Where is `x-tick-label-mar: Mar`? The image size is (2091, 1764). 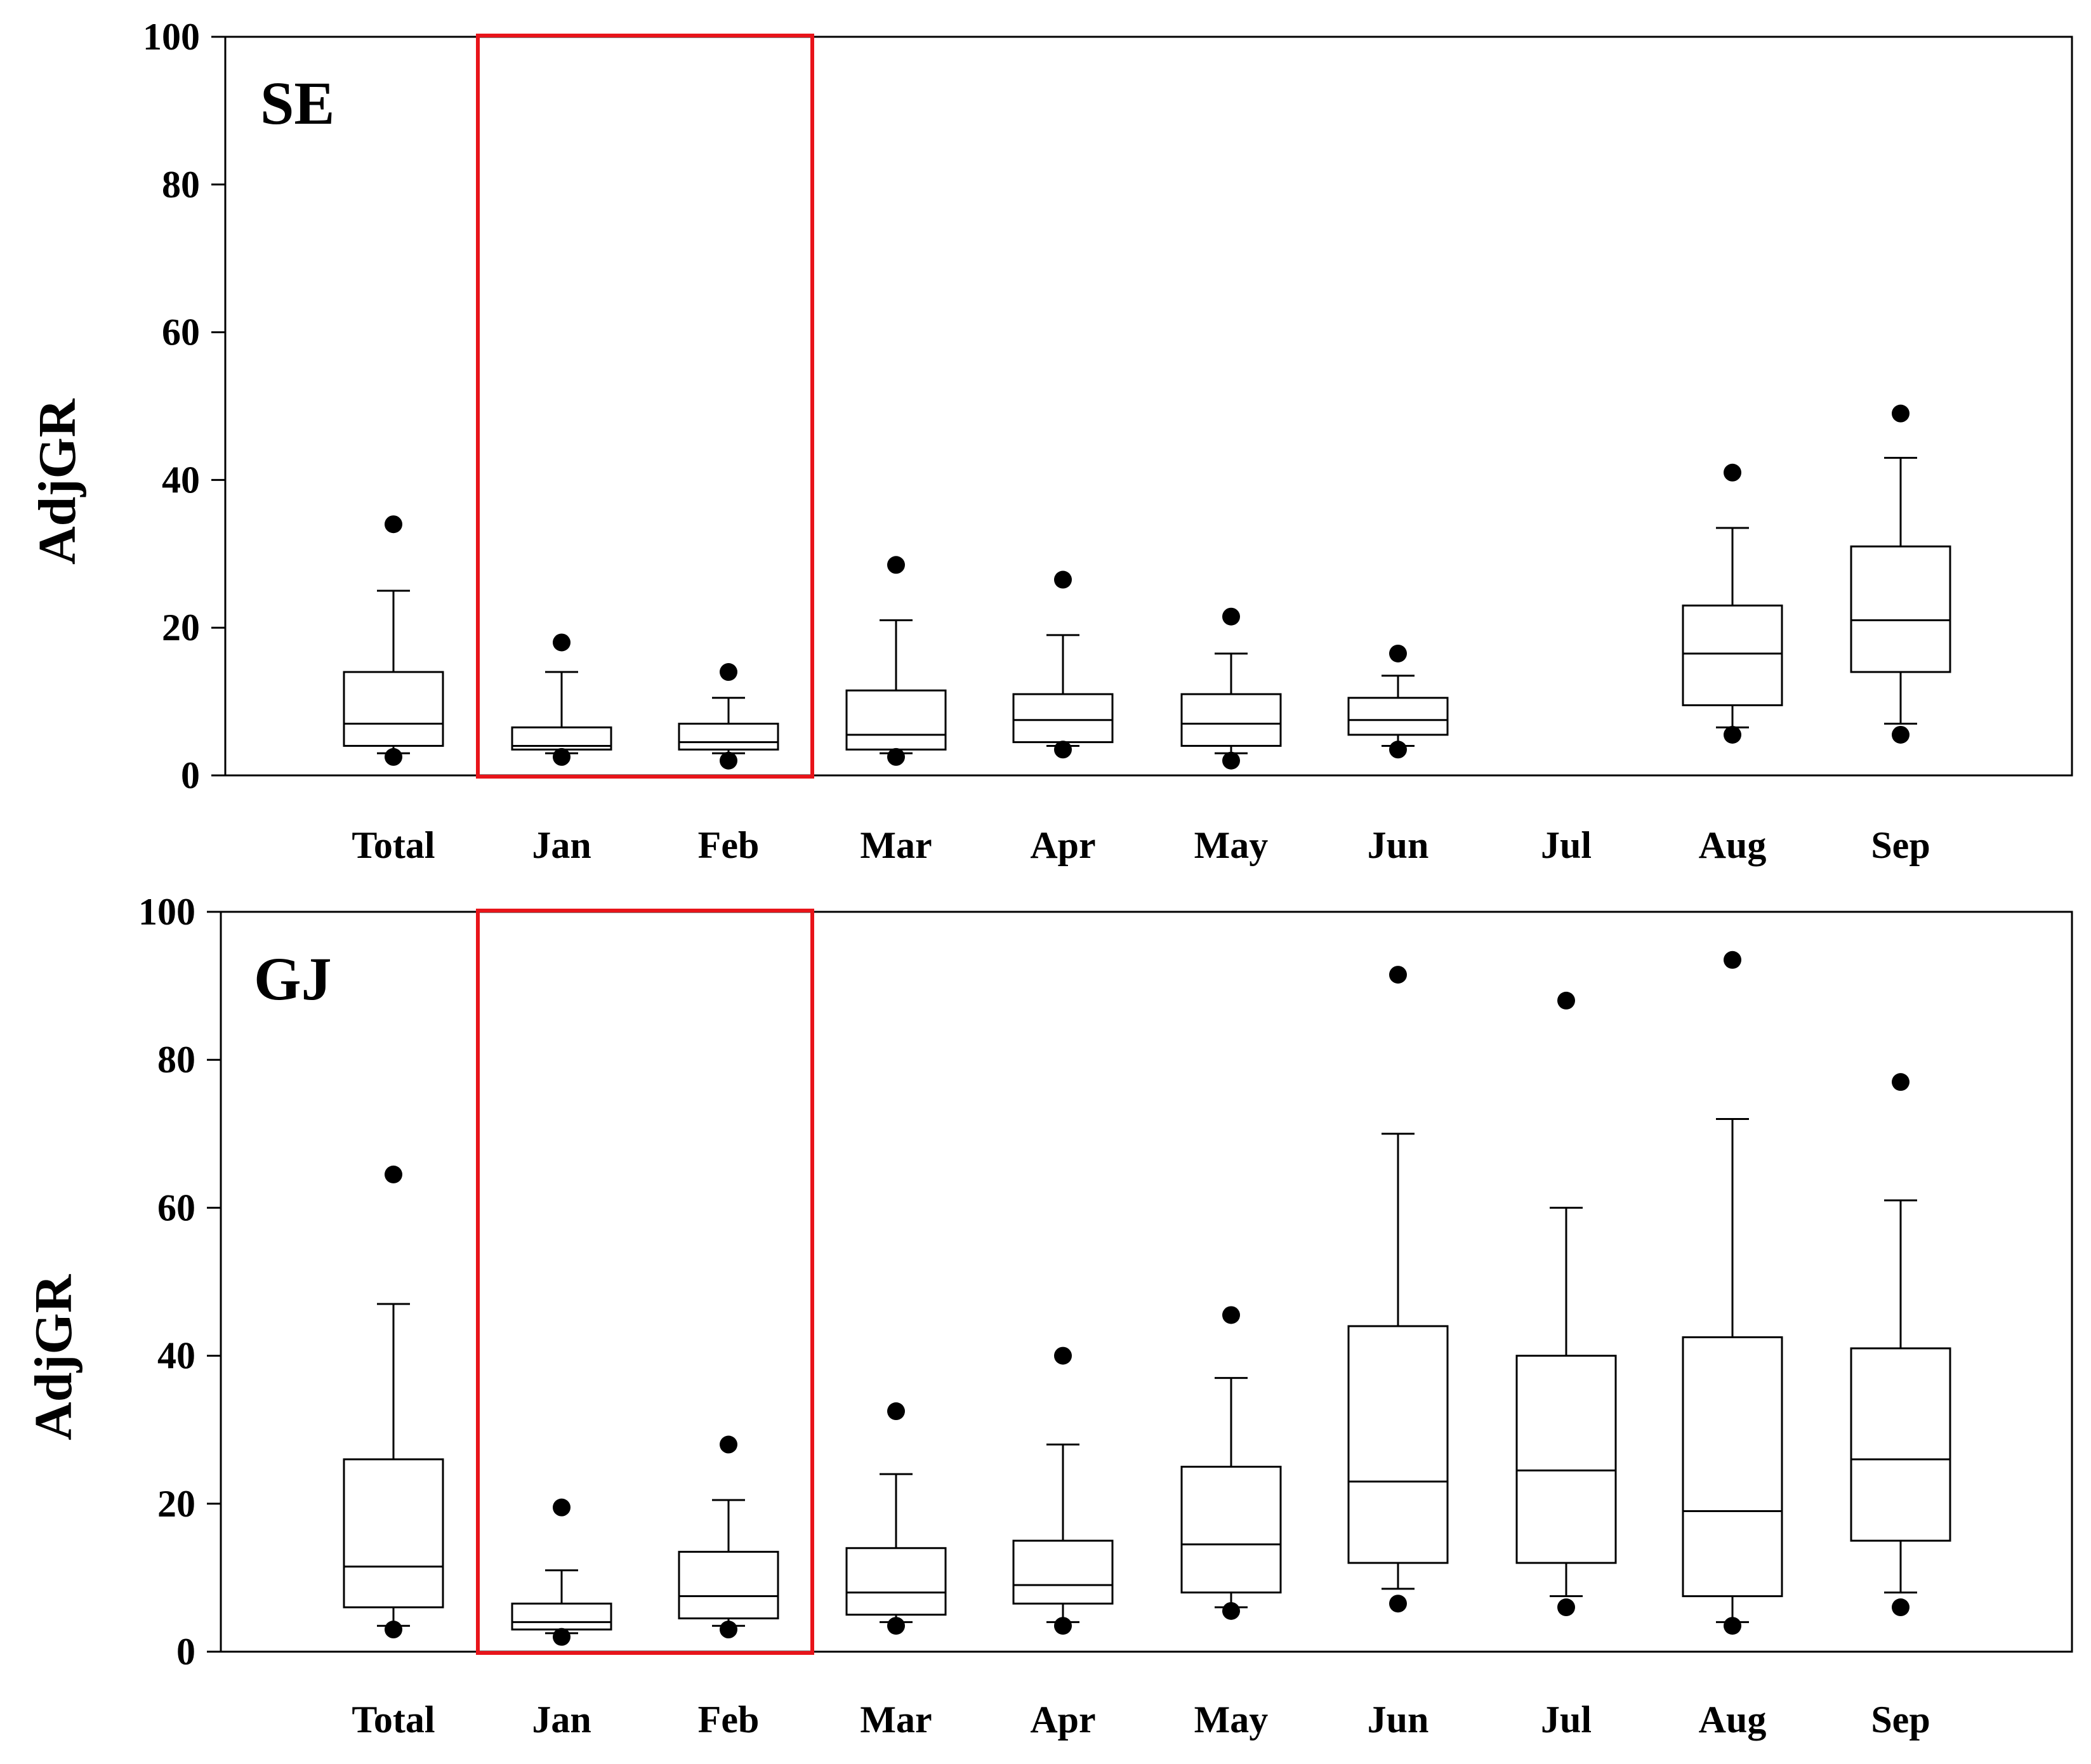
x-tick-label-mar: Mar is located at coordinates (896, 845).